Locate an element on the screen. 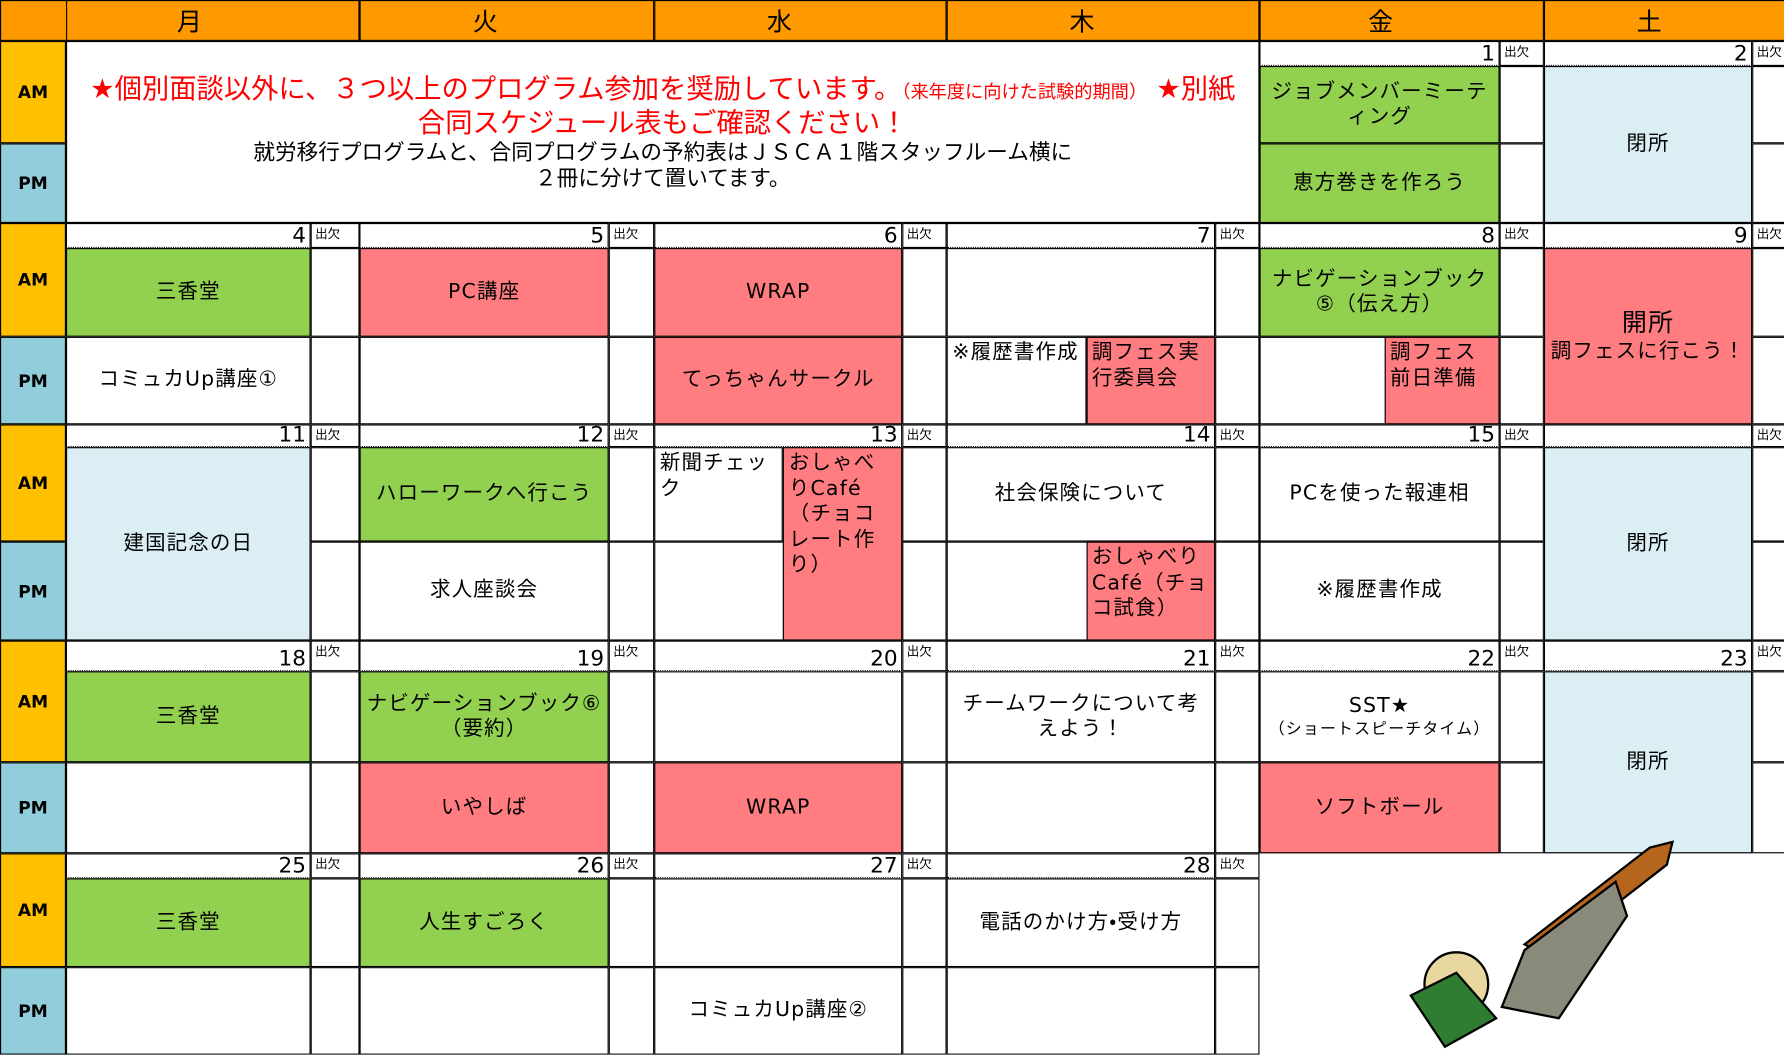 This screenshot has height=1055, width=1784. program-name: PCを使った報連相 is located at coordinates (1379, 493).